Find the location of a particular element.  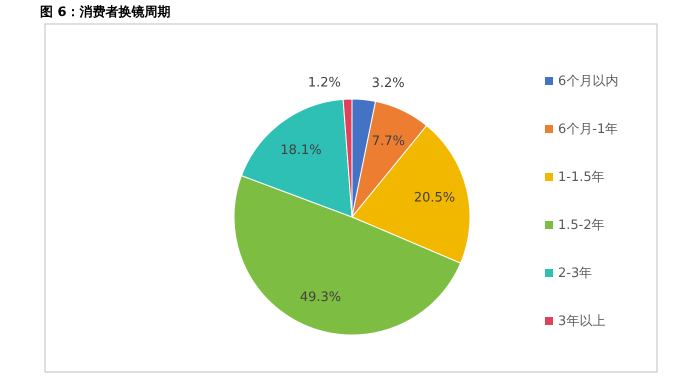

legend-label: 1.5-2年 is located at coordinates (581, 225).